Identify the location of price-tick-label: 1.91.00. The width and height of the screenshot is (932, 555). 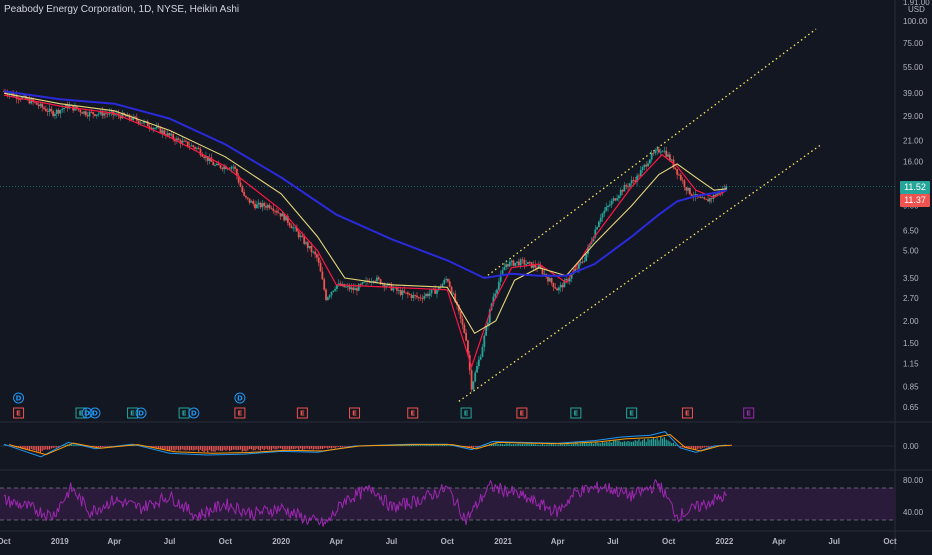
(916, 3).